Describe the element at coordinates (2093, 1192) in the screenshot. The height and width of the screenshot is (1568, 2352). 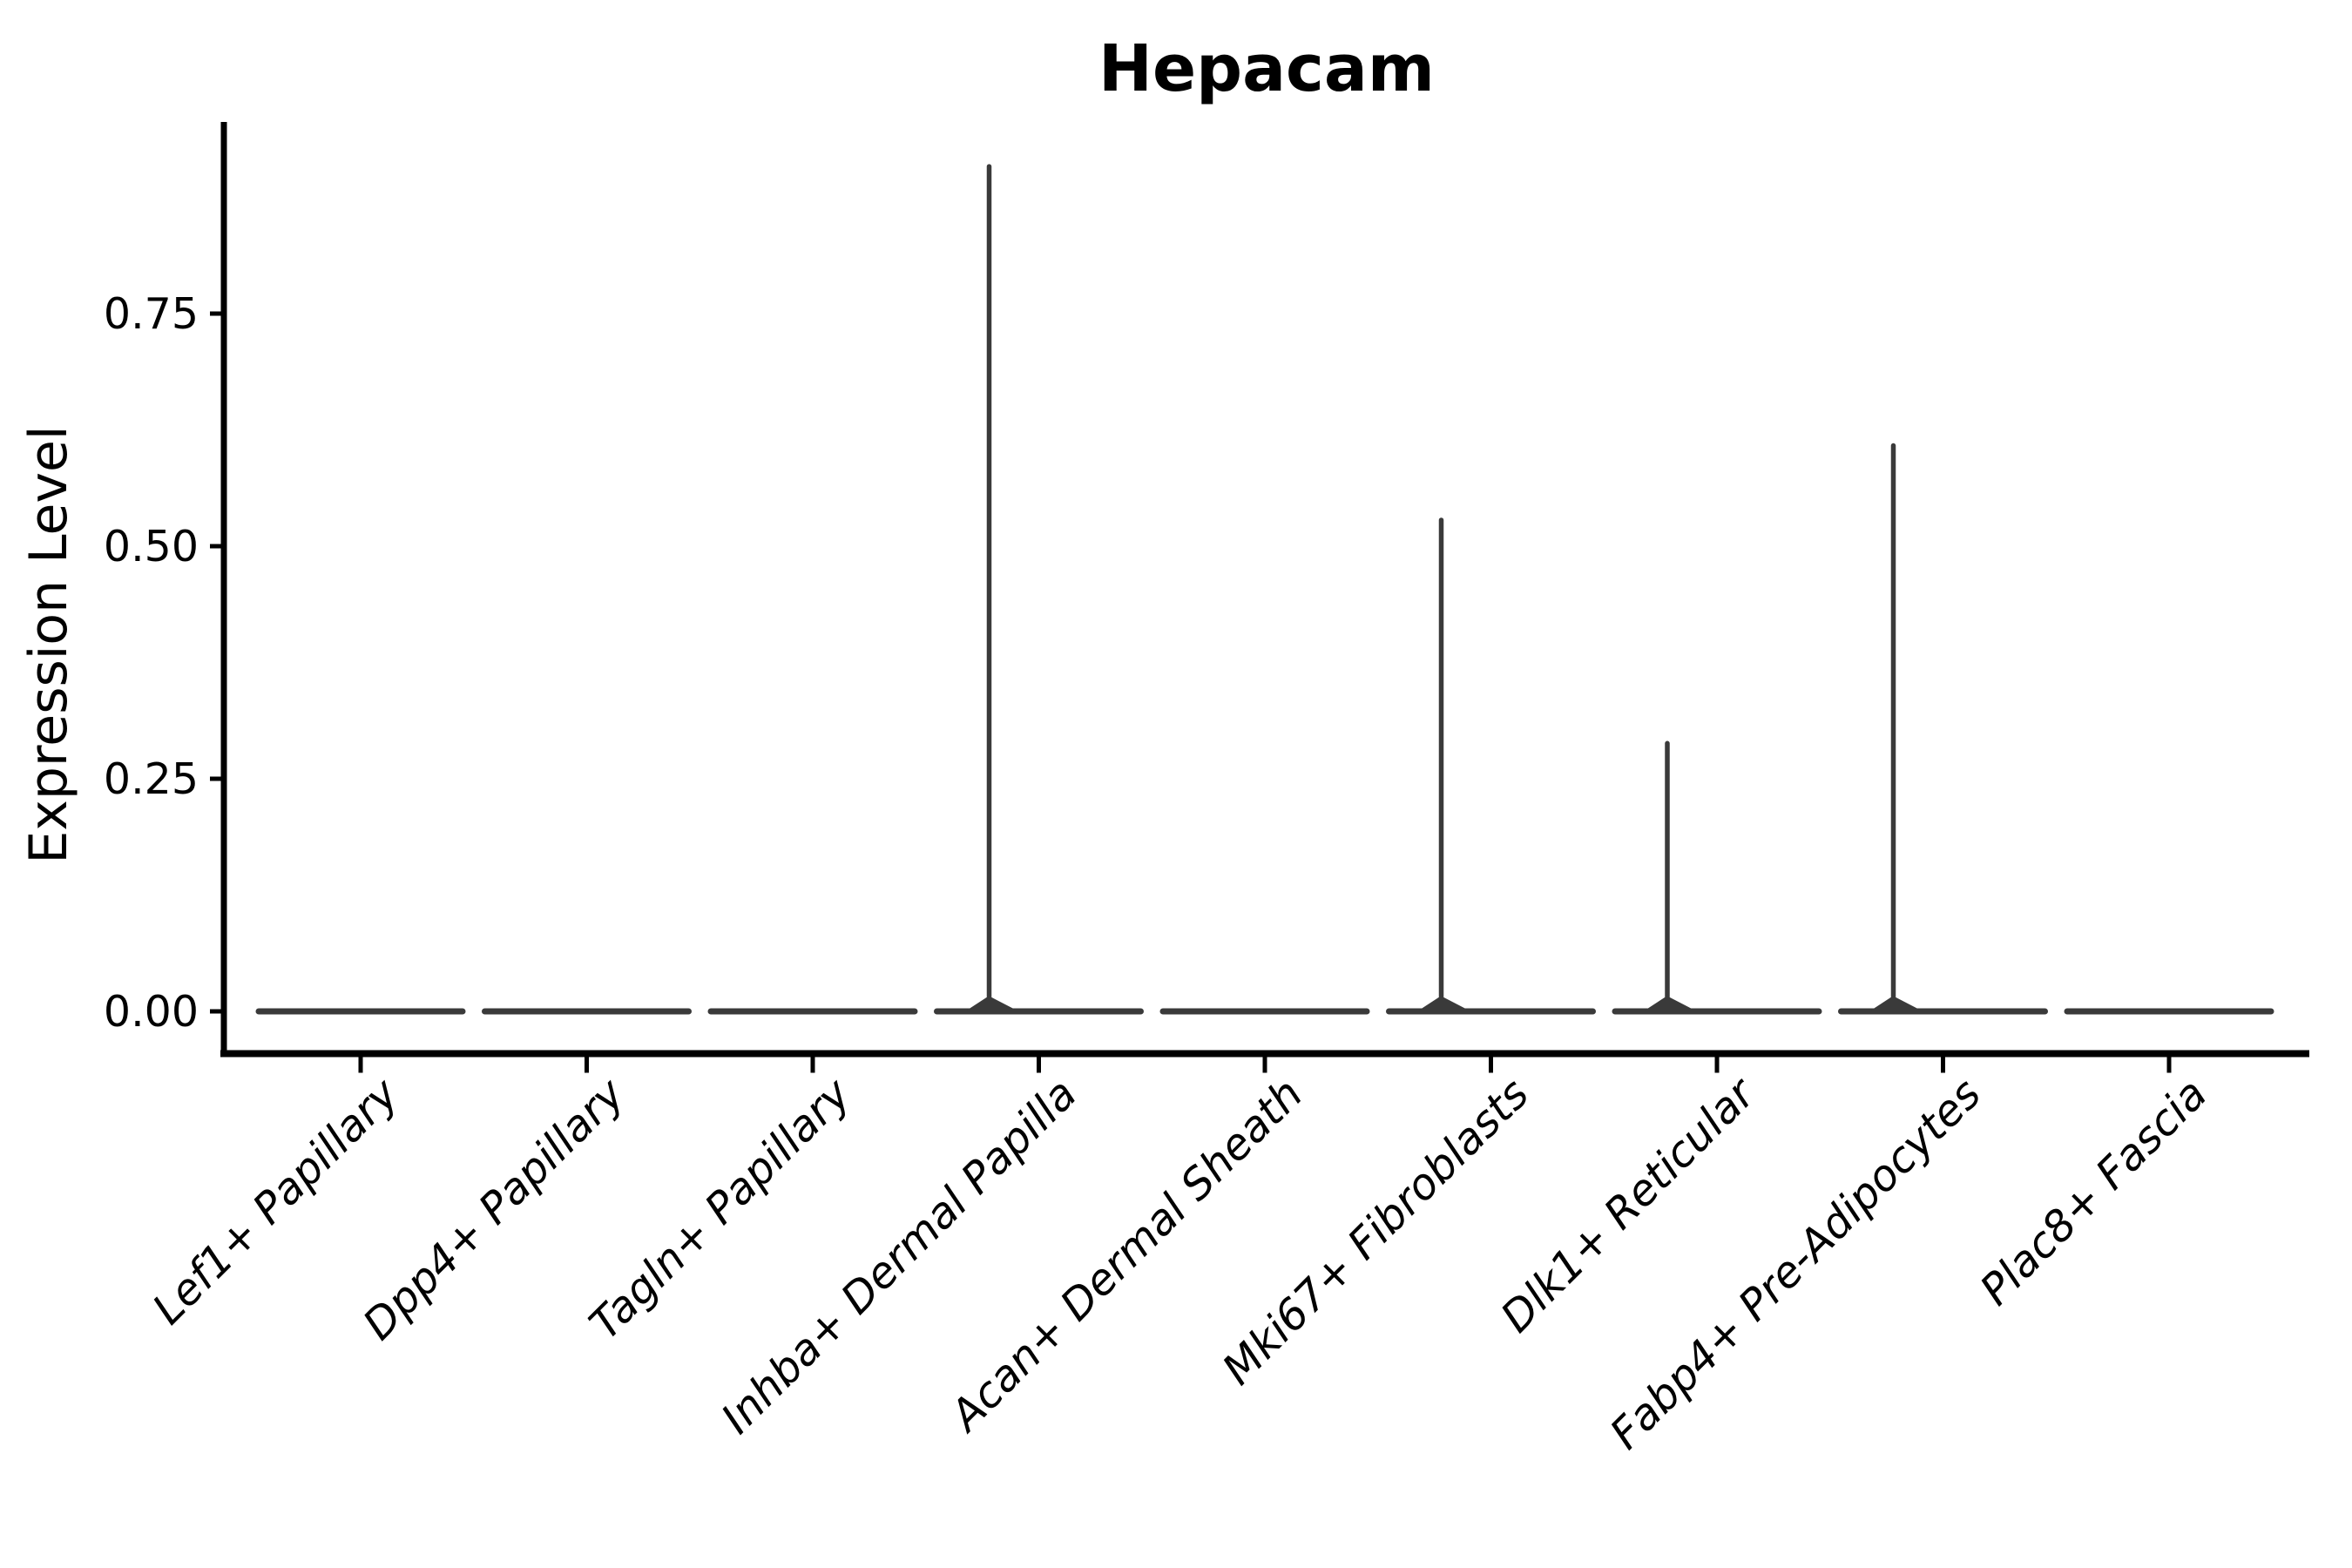
I see `x-tick-label: Plac8+ Fascia` at that location.